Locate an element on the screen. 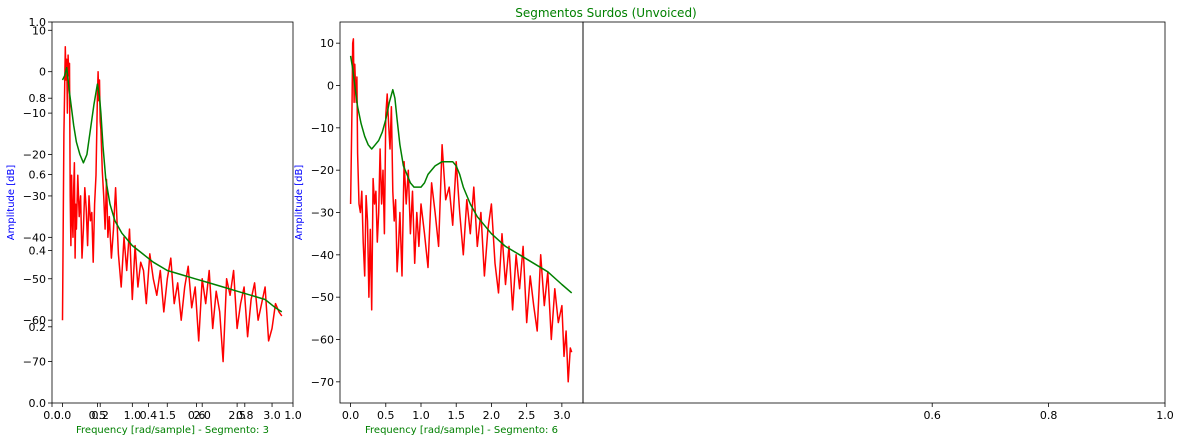  figure-title: Segmentos Surdos (Unvoiced) is located at coordinates (606, 13).